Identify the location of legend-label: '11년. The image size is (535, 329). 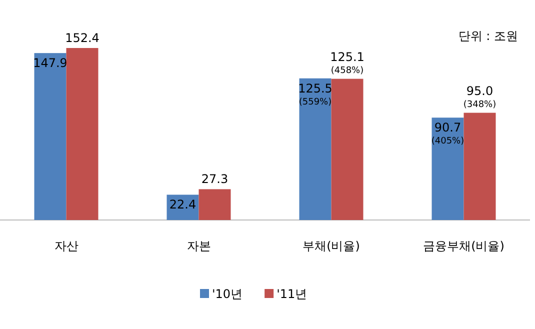
(292, 294).